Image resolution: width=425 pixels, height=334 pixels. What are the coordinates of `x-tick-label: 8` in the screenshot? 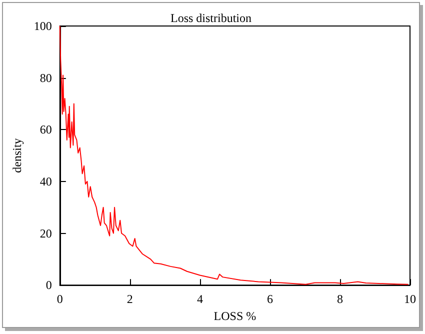 It's located at (339, 299).